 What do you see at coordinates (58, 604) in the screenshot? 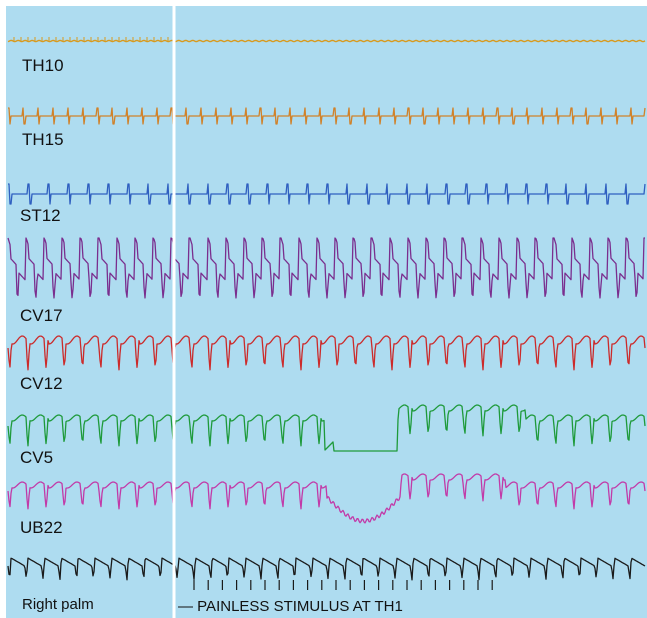
I see `label-right-palm: Right palm` at bounding box center [58, 604].